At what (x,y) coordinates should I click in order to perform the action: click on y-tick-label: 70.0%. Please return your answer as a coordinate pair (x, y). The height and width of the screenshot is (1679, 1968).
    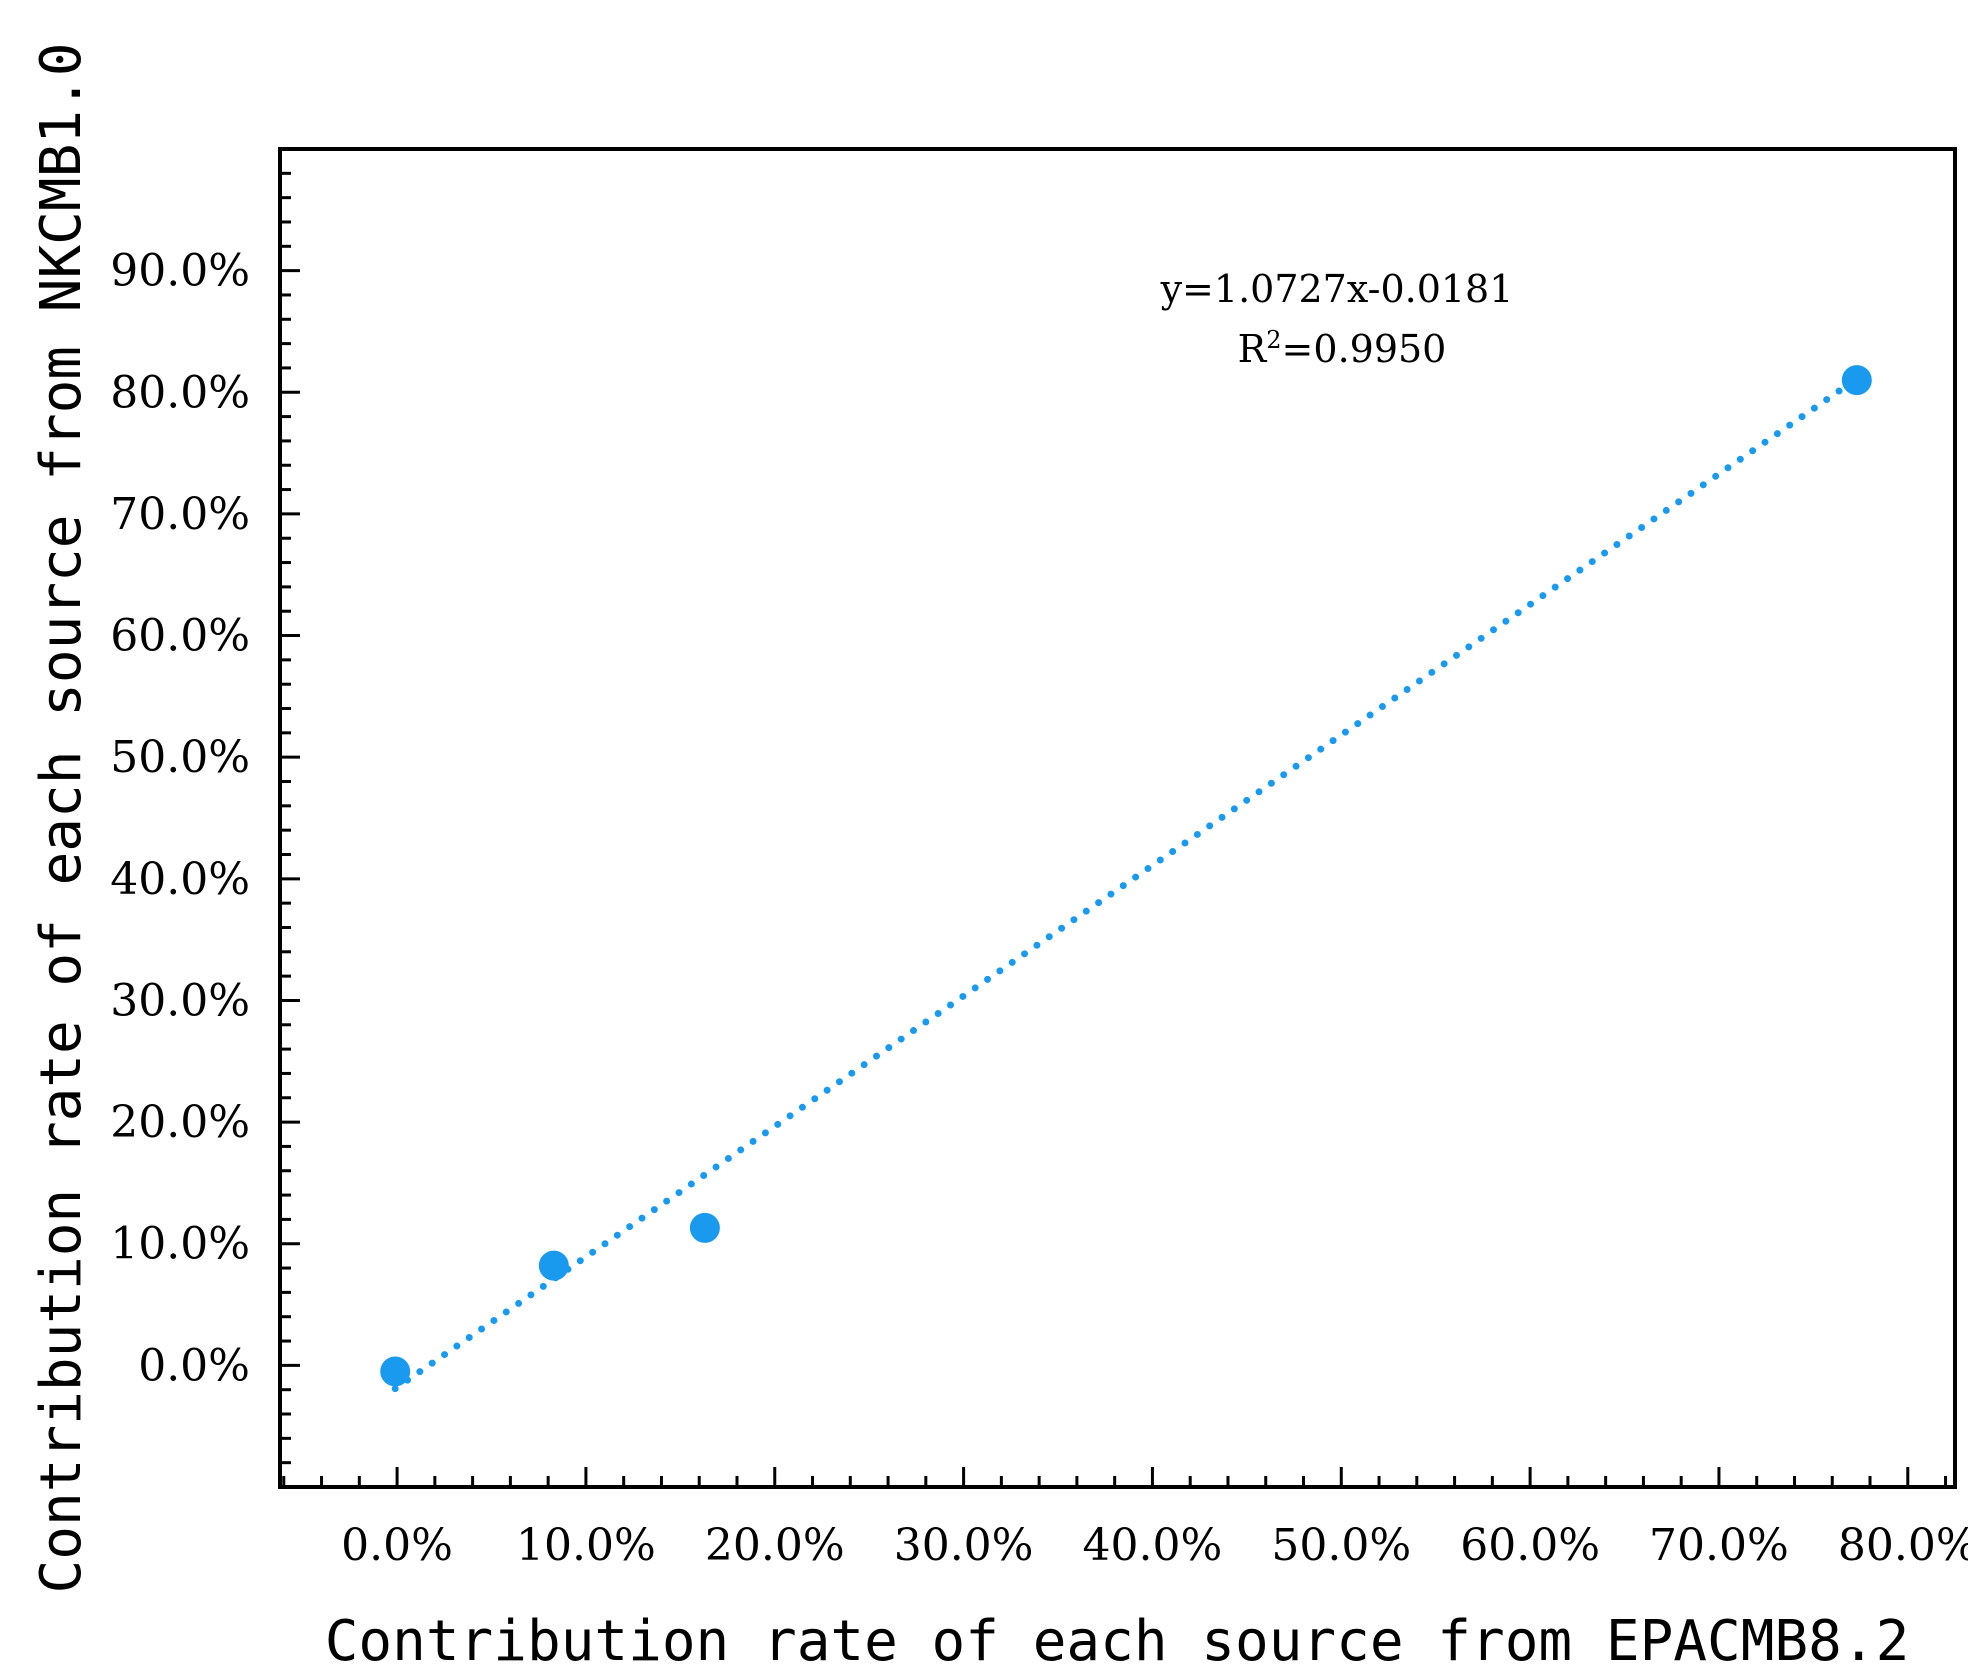
    Looking at the image, I should click on (180, 514).